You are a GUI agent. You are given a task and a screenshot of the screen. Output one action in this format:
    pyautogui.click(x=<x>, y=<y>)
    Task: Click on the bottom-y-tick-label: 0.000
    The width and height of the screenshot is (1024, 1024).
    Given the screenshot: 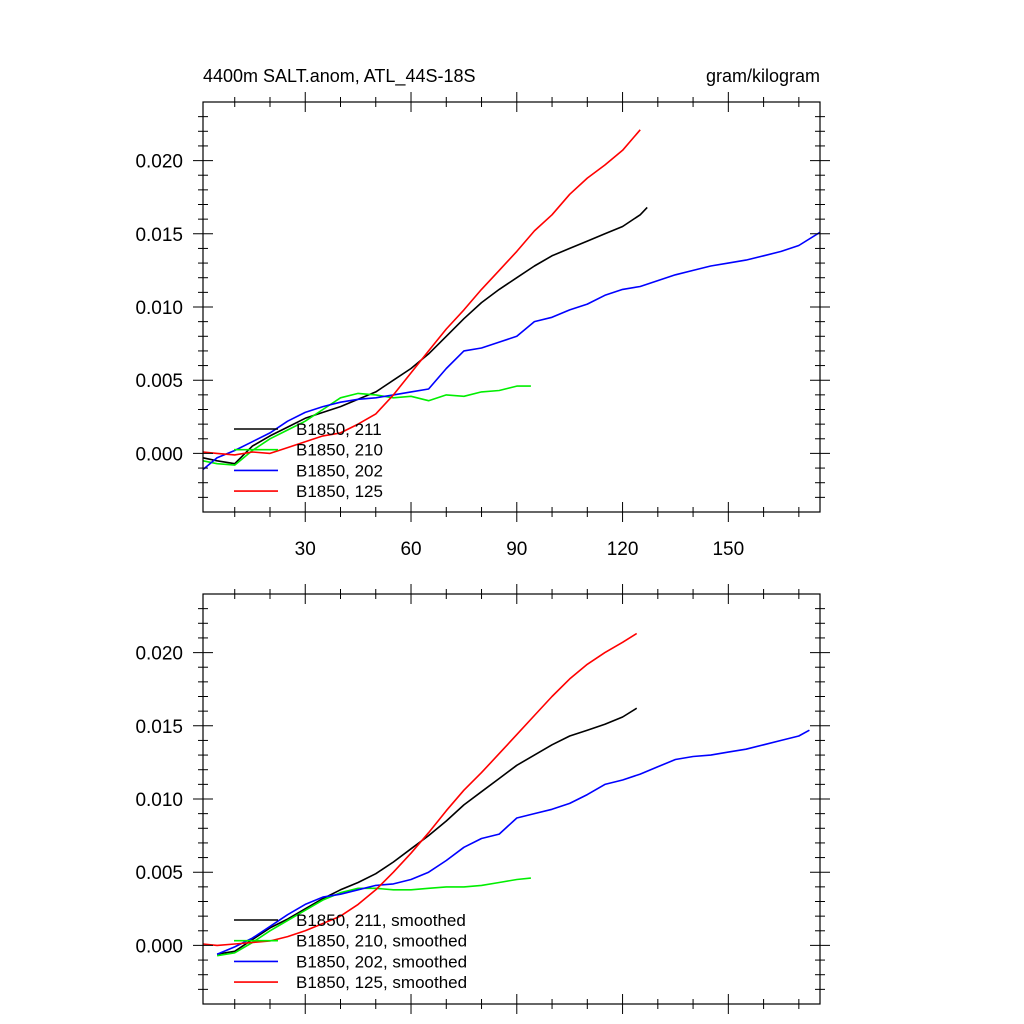 What is the action you would take?
    pyautogui.click(x=159, y=946)
    